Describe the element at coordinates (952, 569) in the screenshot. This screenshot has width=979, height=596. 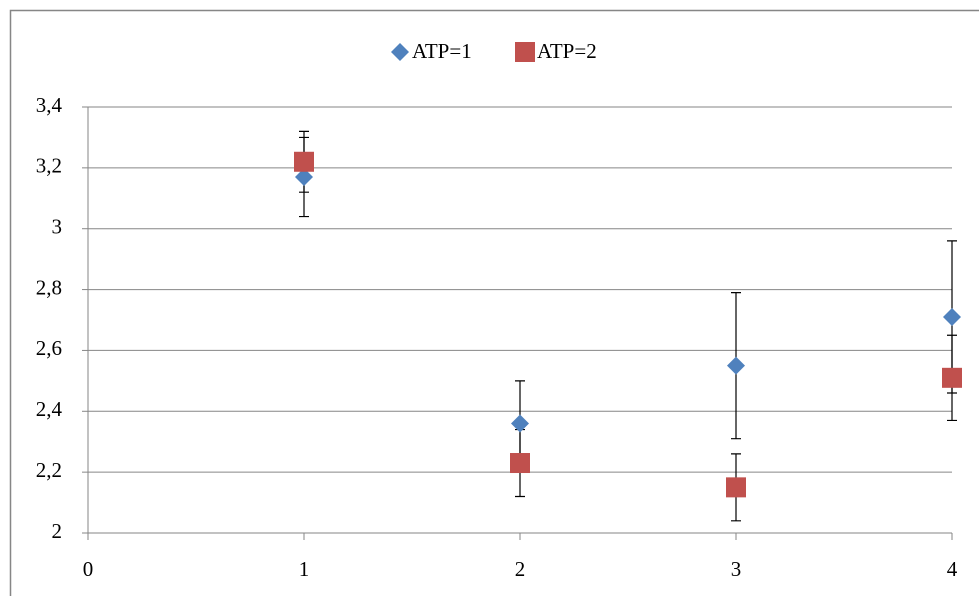
I see `x-tick-label: 4` at that location.